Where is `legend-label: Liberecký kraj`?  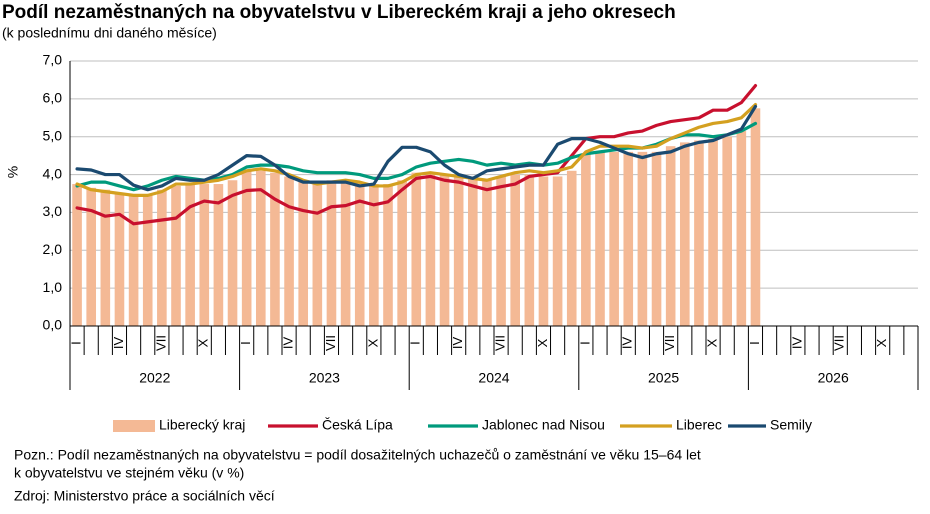
legend-label: Liberecký kraj is located at coordinates (202, 425).